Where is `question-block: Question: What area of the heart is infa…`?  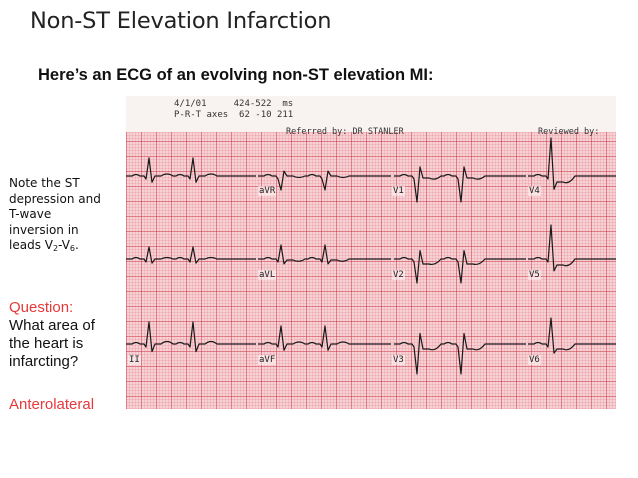 question-block: Question: What area of the heart is infa… is located at coordinates (68, 335).